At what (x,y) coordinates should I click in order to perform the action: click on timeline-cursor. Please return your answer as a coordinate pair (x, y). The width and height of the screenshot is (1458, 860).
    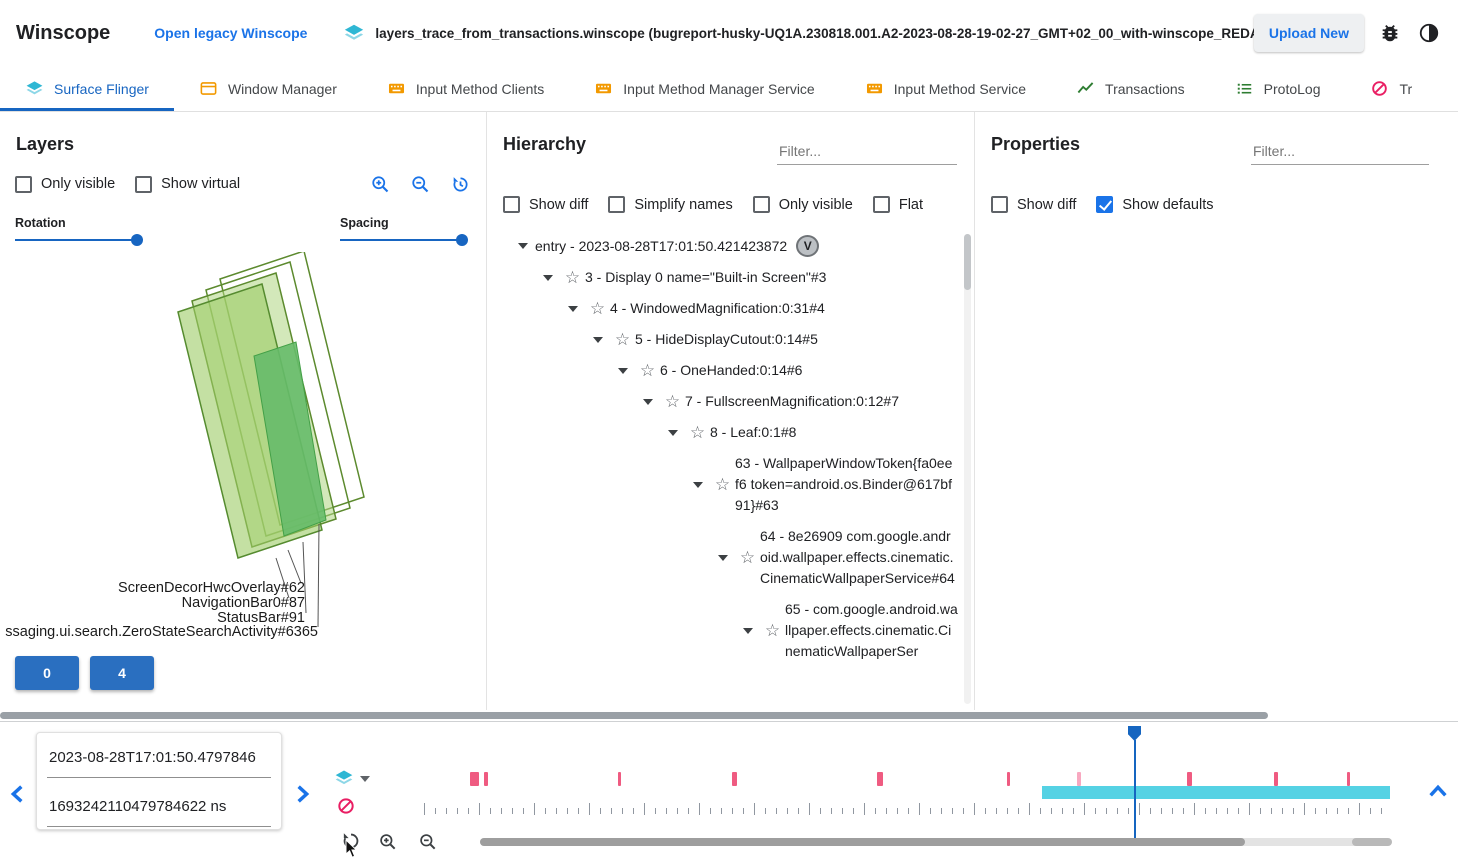
    Looking at the image, I should click on (1135, 792).